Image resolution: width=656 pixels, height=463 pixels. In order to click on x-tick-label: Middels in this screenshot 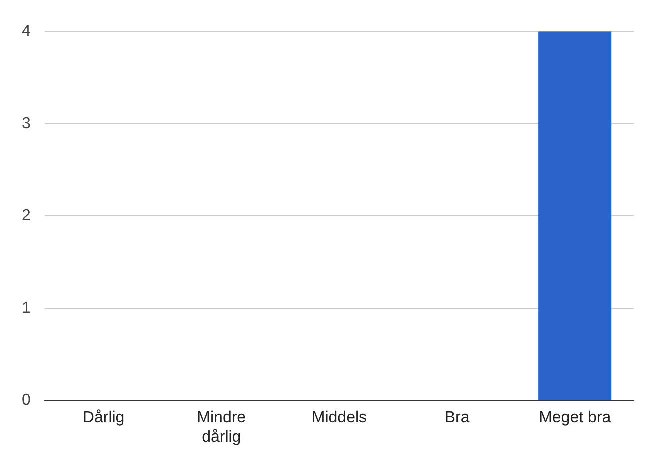, I will do `click(340, 418)`.